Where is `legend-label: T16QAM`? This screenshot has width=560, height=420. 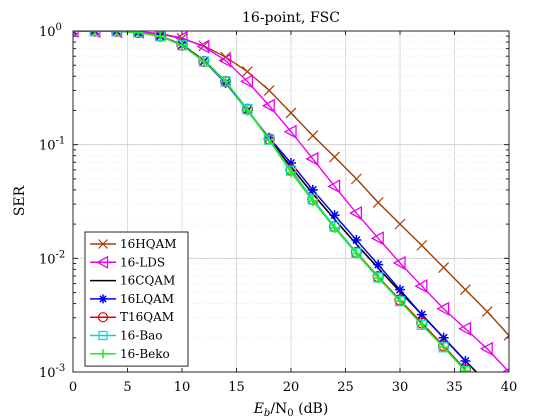
legend-label: T16QAM is located at coordinates (147, 317).